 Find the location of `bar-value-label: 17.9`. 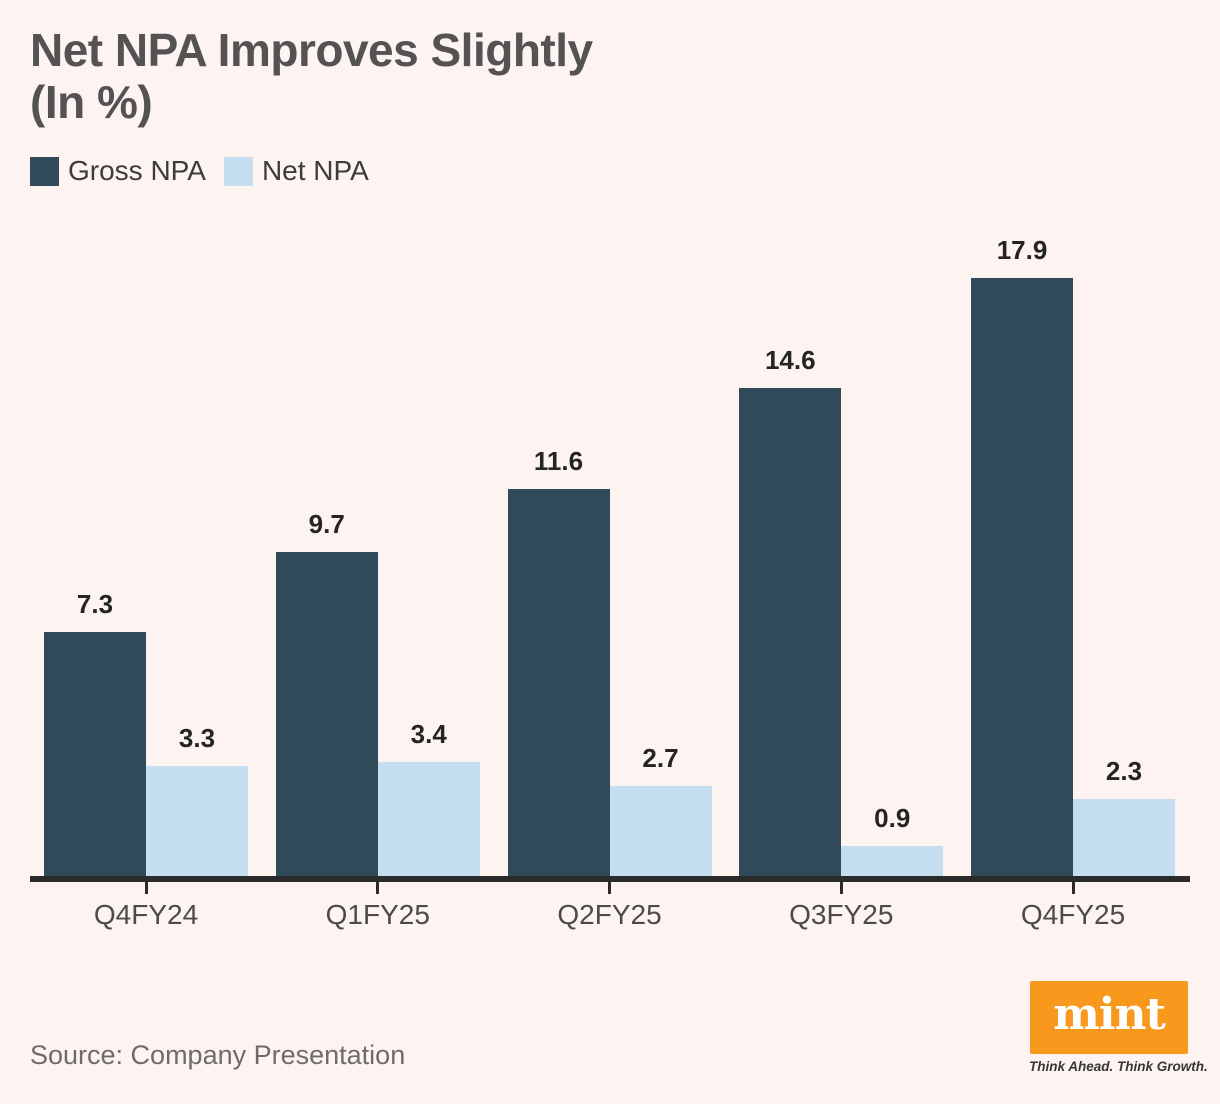

bar-value-label: 17.9 is located at coordinates (1022, 250).